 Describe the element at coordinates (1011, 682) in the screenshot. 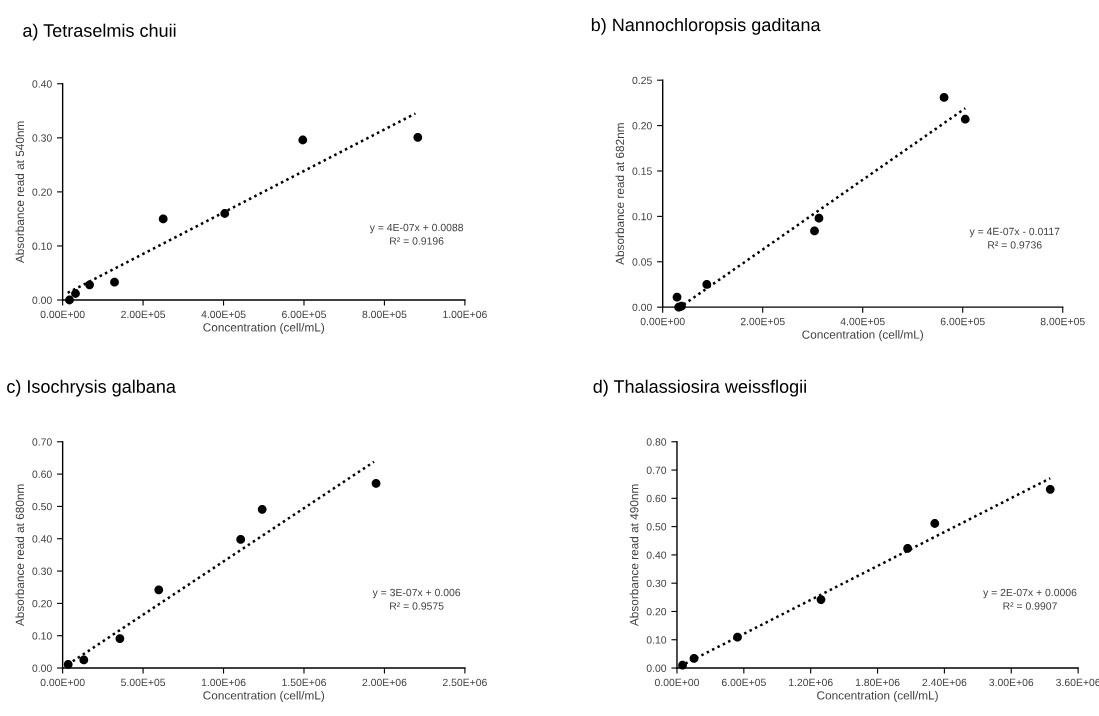

I see `x-tick-label: 3.00E+06` at that location.